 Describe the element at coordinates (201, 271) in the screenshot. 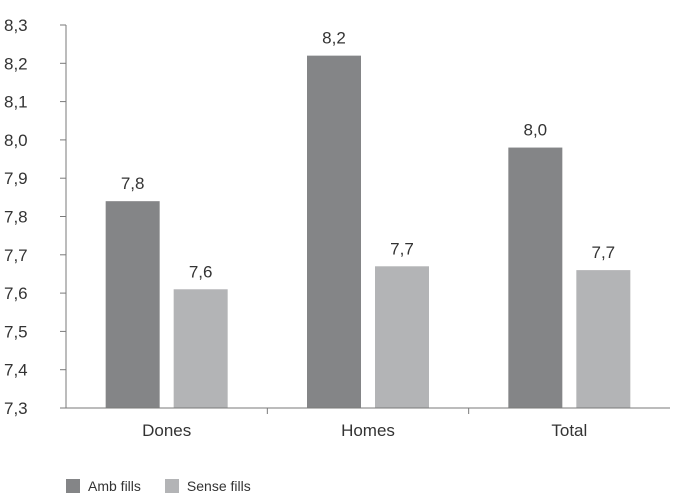

I see `data-label: 7,6` at that location.